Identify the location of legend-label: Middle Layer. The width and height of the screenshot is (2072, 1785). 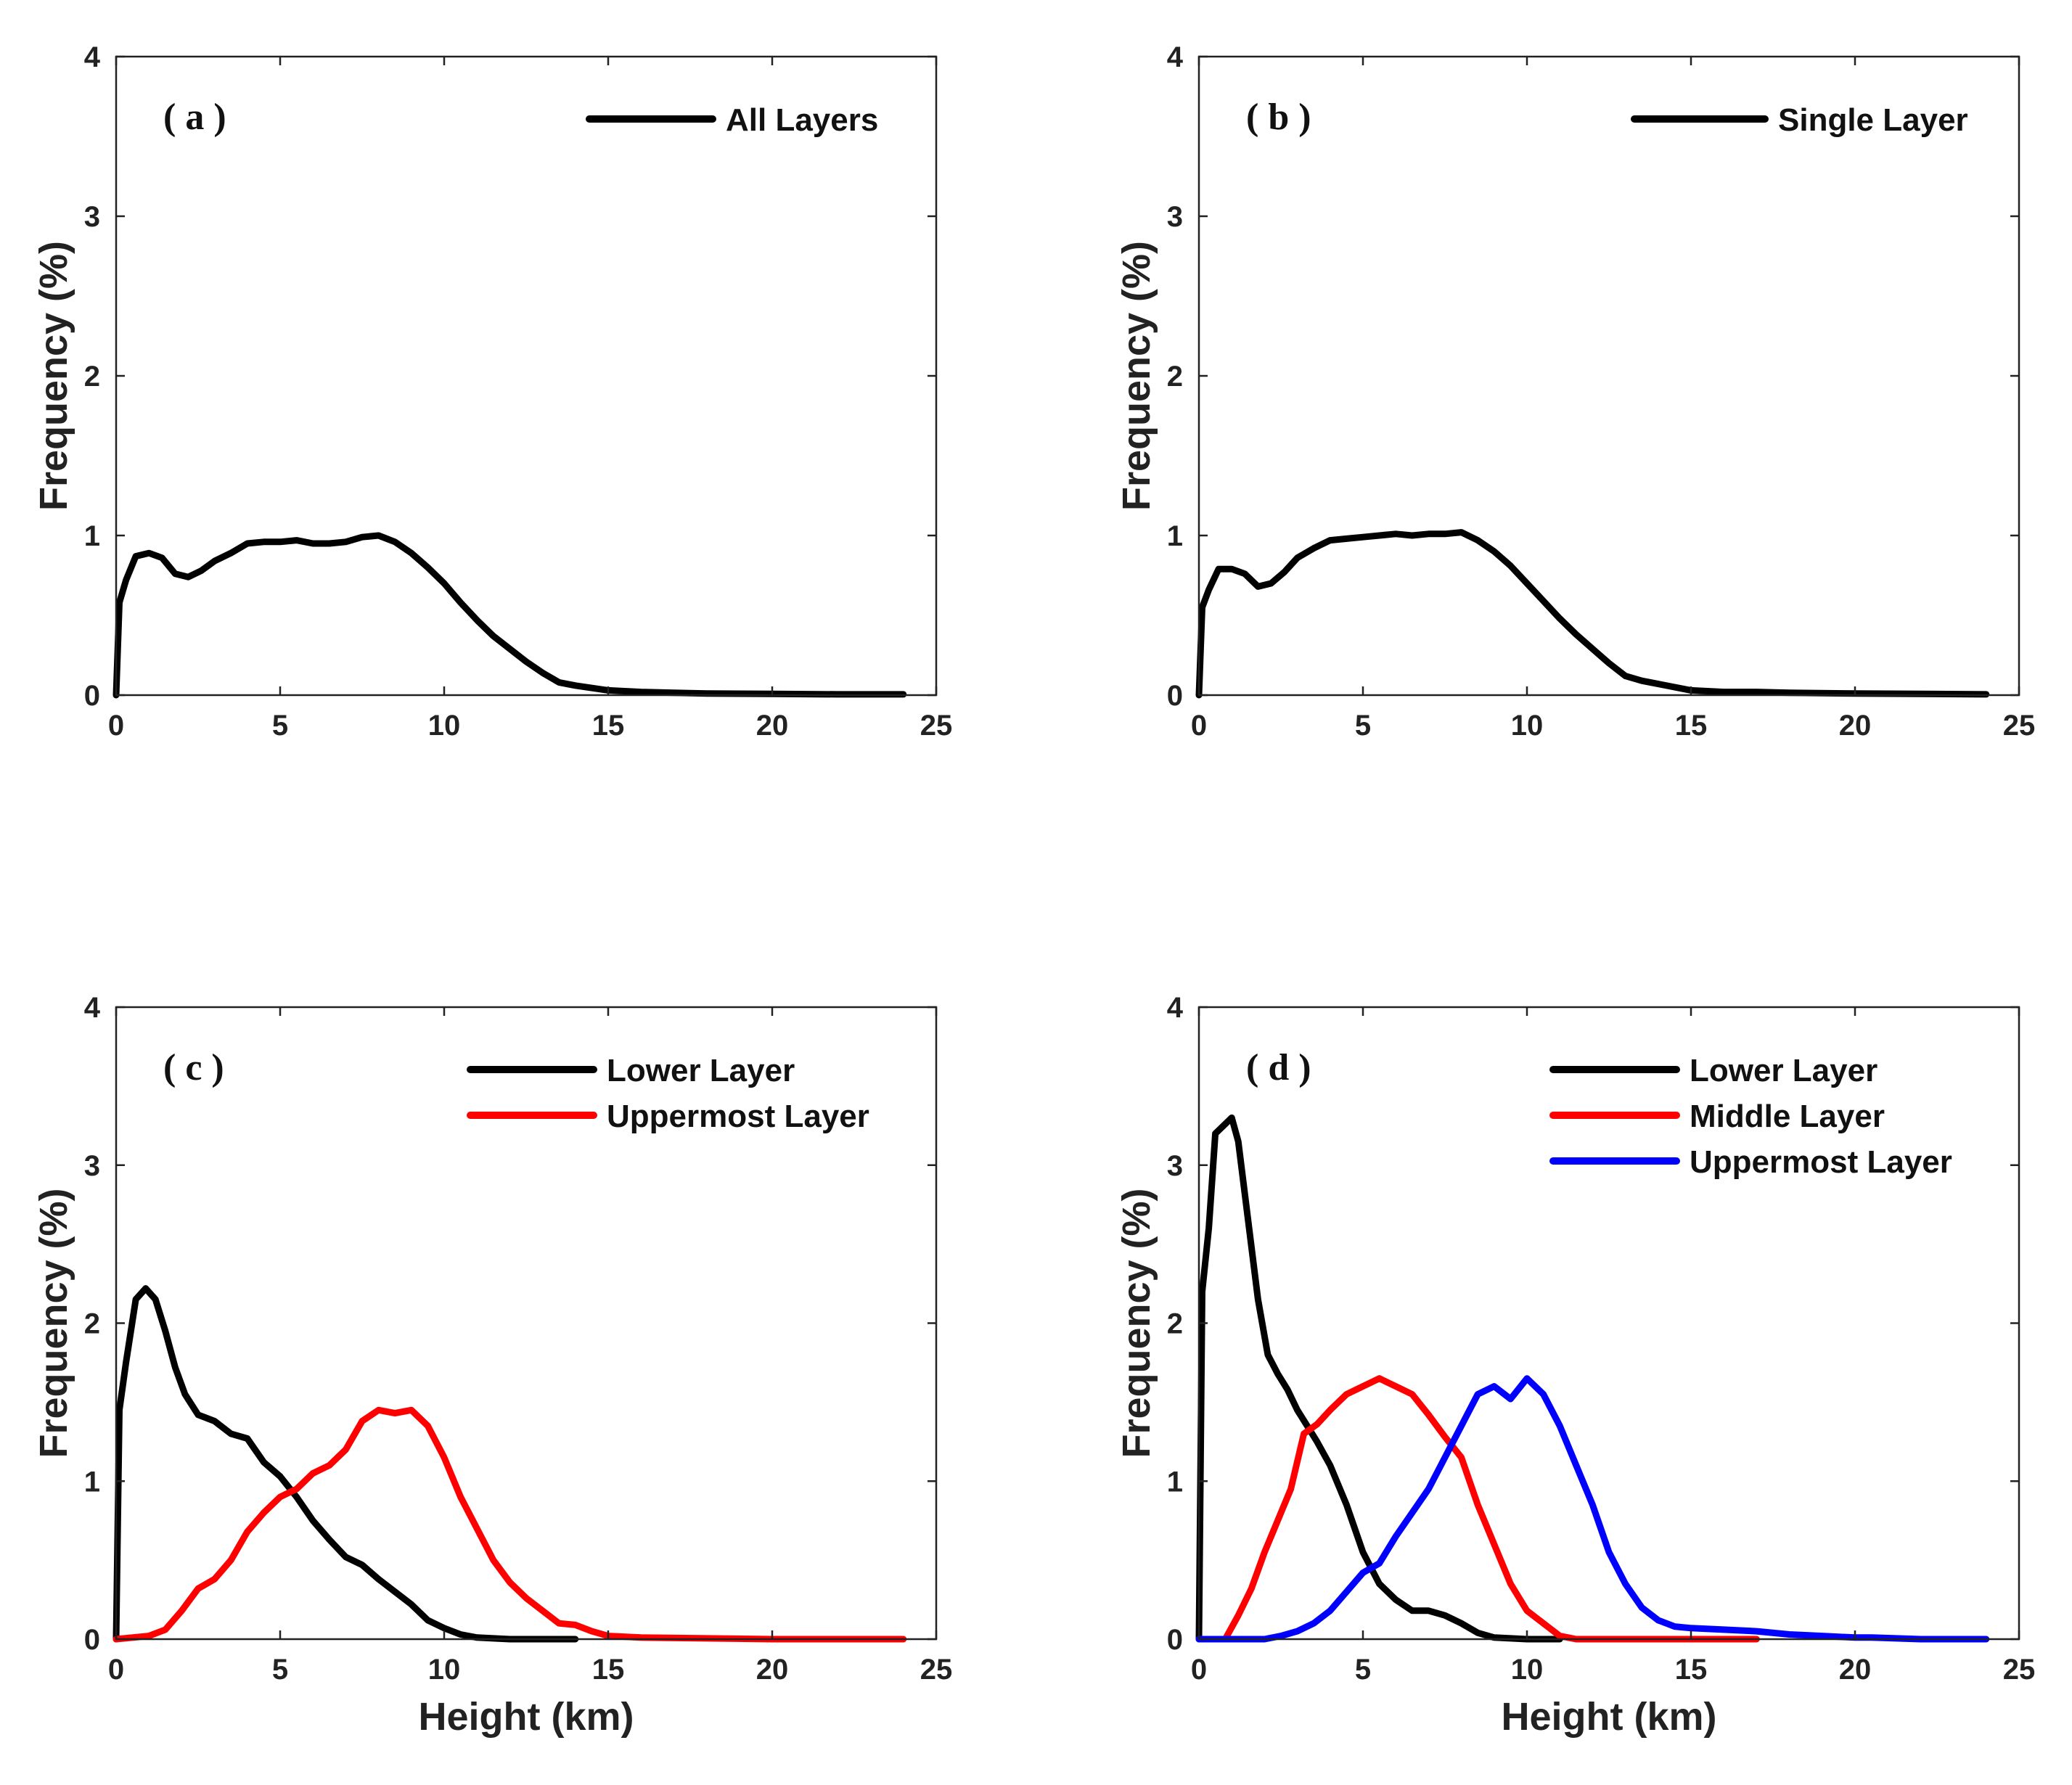
(1788, 1116).